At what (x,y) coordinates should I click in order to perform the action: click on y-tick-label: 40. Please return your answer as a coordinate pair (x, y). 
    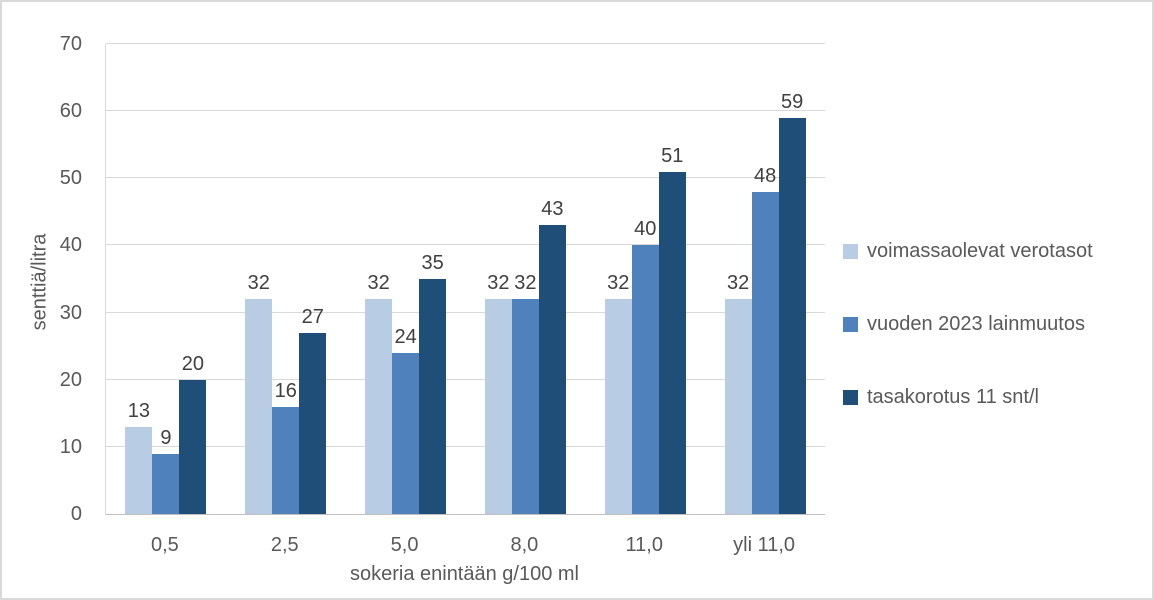
    Looking at the image, I should click on (70, 245).